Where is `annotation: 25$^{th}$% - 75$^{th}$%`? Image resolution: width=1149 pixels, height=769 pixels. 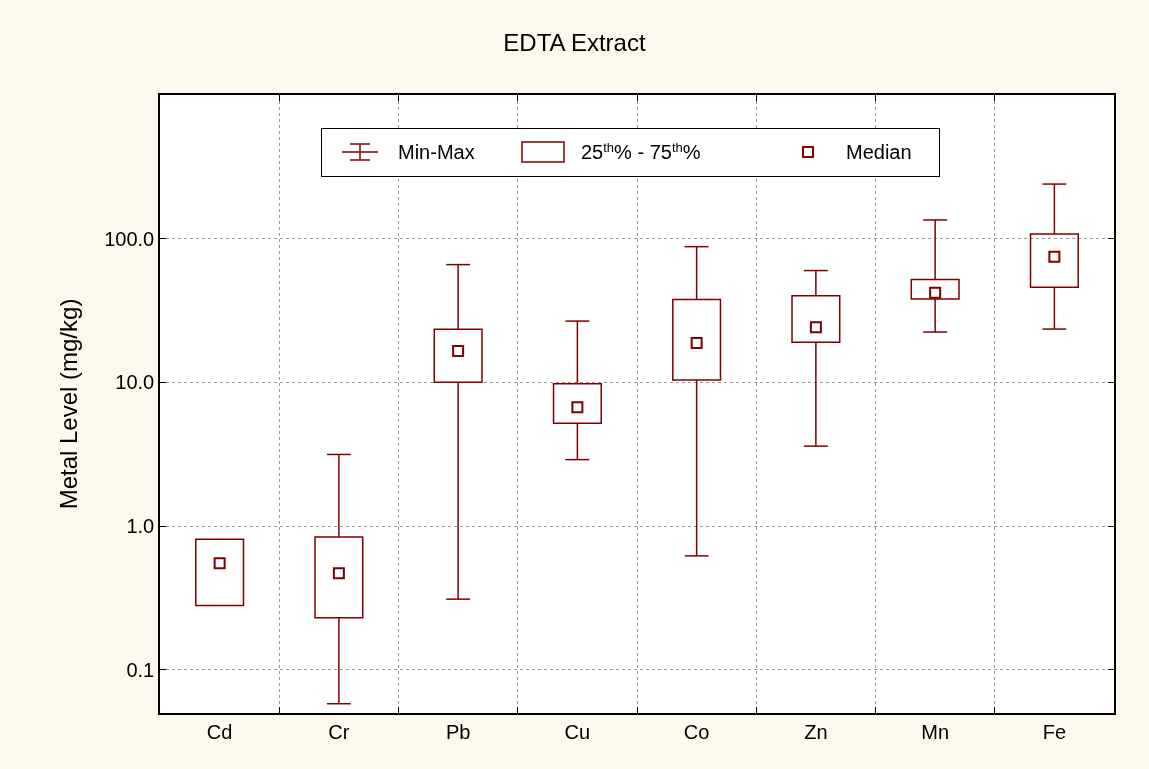 annotation: 25$^{th}$% - 75$^{th}$% is located at coordinates (641, 151).